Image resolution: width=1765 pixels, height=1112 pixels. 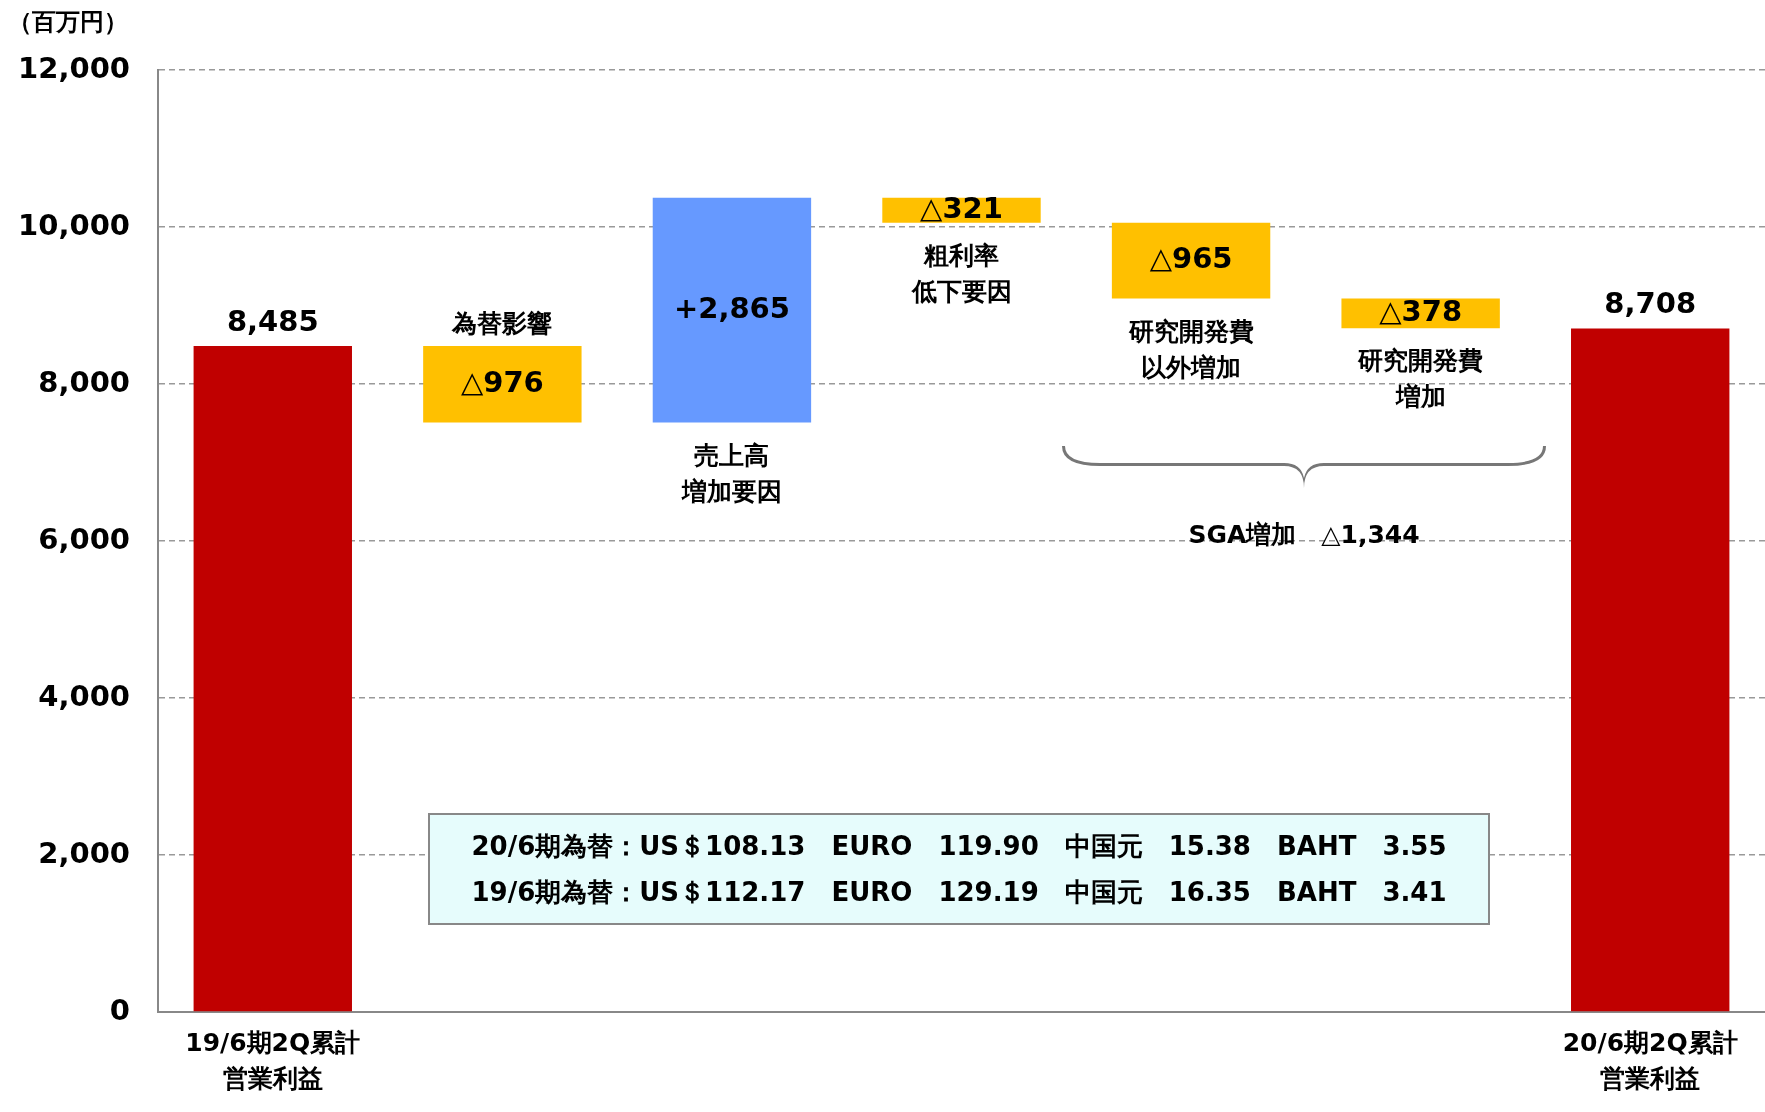 What do you see at coordinates (84, 381) in the screenshot?
I see `y-tick-label: 8,000` at bounding box center [84, 381].